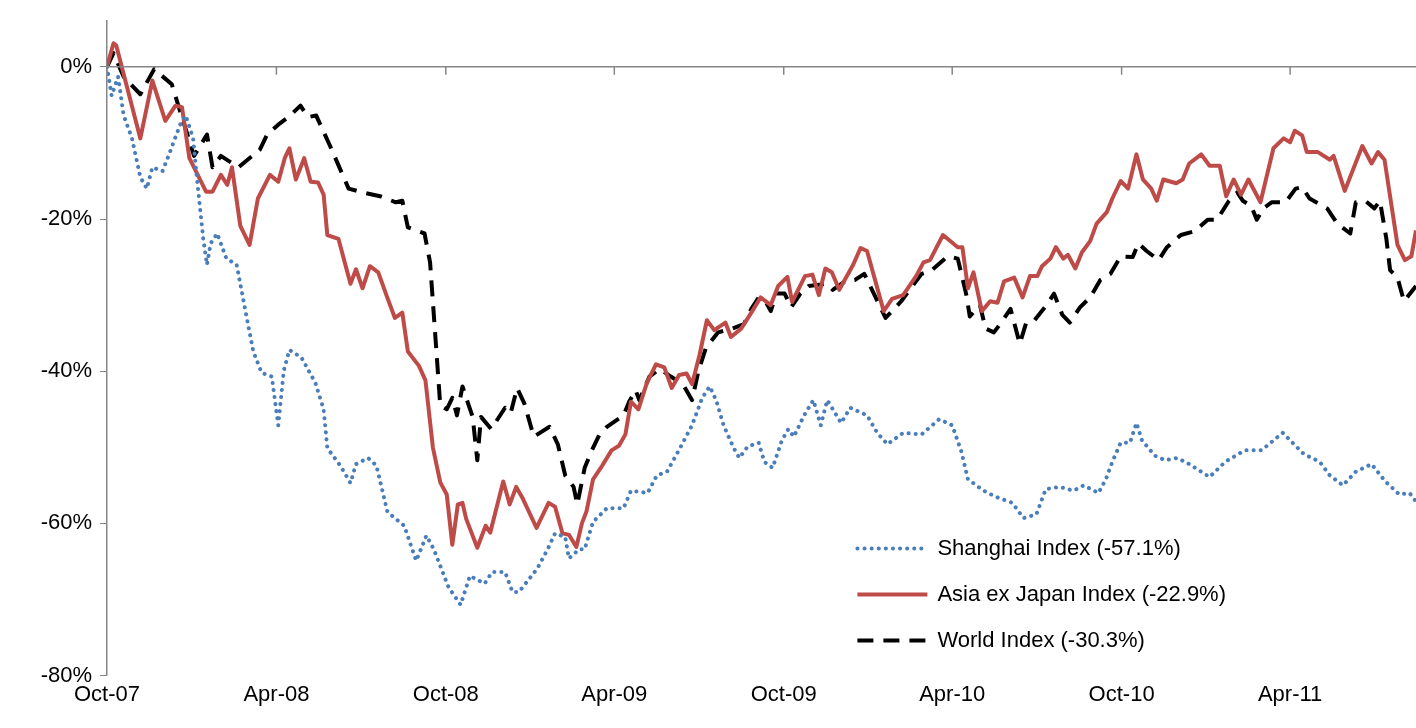  I want to click on legend-label: Shanghai Index (-57.1%), so click(1059, 547).